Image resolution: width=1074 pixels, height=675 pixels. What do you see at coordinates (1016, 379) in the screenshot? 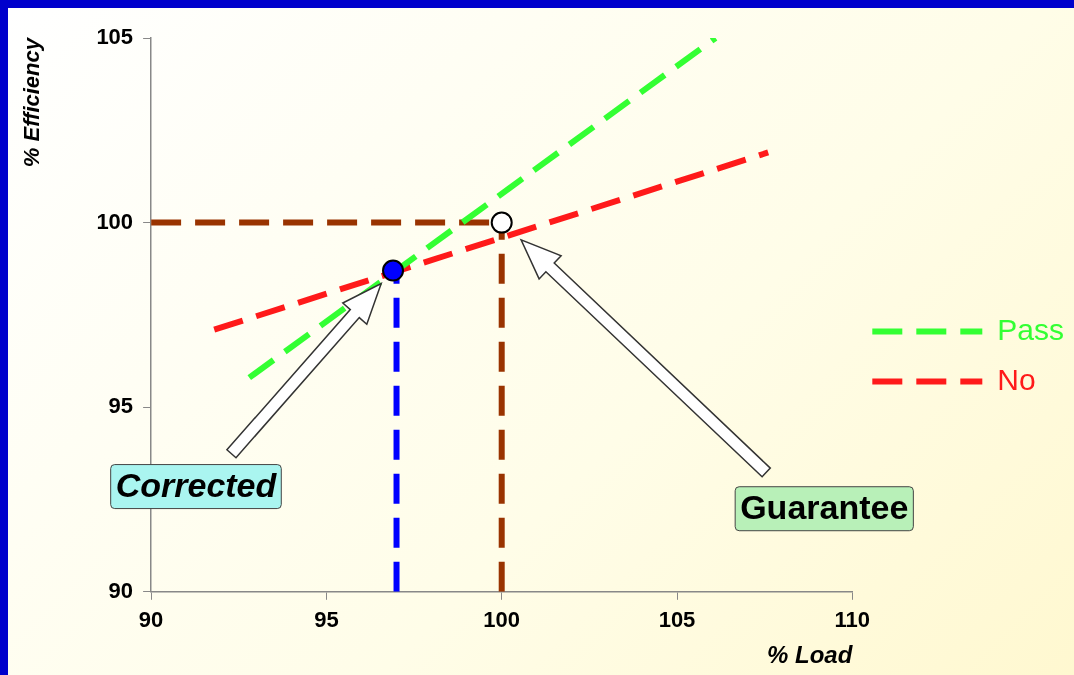
I see `legend-label: No` at bounding box center [1016, 379].